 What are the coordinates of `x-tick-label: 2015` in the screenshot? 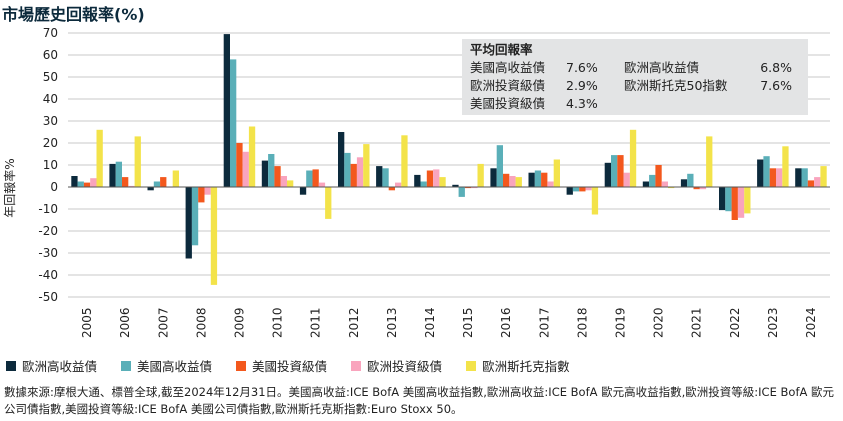 It's located at (468, 322).